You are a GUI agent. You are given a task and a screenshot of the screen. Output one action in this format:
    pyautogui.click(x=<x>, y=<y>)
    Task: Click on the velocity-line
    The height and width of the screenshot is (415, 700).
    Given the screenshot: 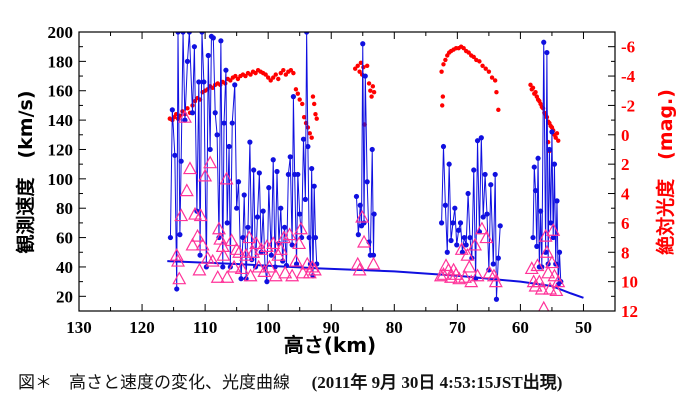 What is the action you would take?
    pyautogui.click(x=471, y=218)
    